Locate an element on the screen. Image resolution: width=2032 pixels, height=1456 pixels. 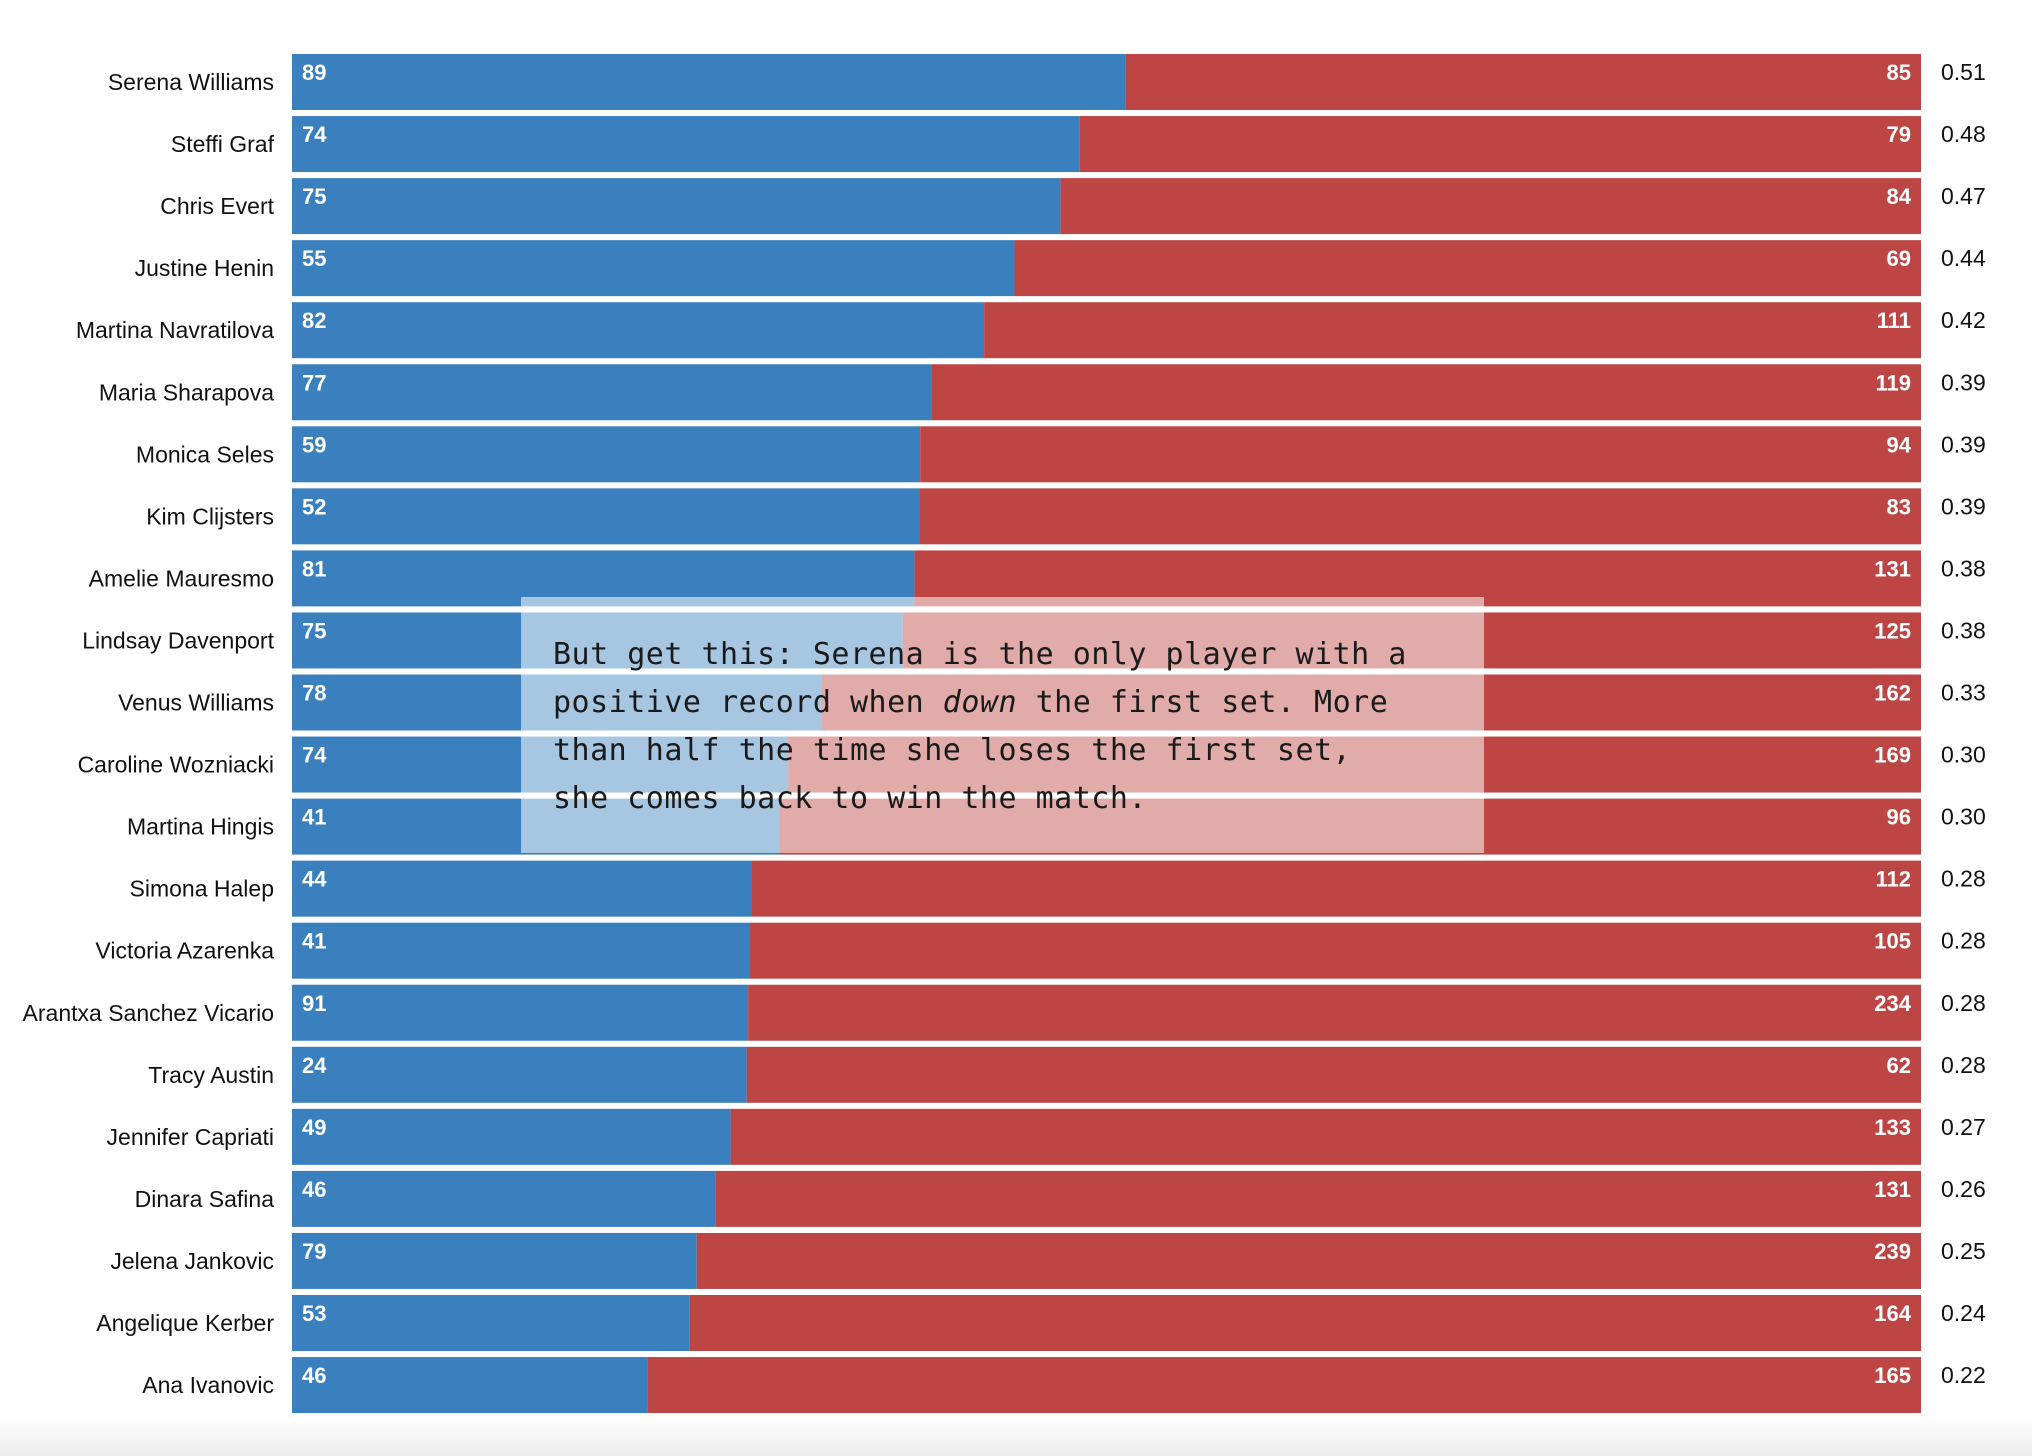
annotation-text: positive record when is located at coordinates (748, 702).